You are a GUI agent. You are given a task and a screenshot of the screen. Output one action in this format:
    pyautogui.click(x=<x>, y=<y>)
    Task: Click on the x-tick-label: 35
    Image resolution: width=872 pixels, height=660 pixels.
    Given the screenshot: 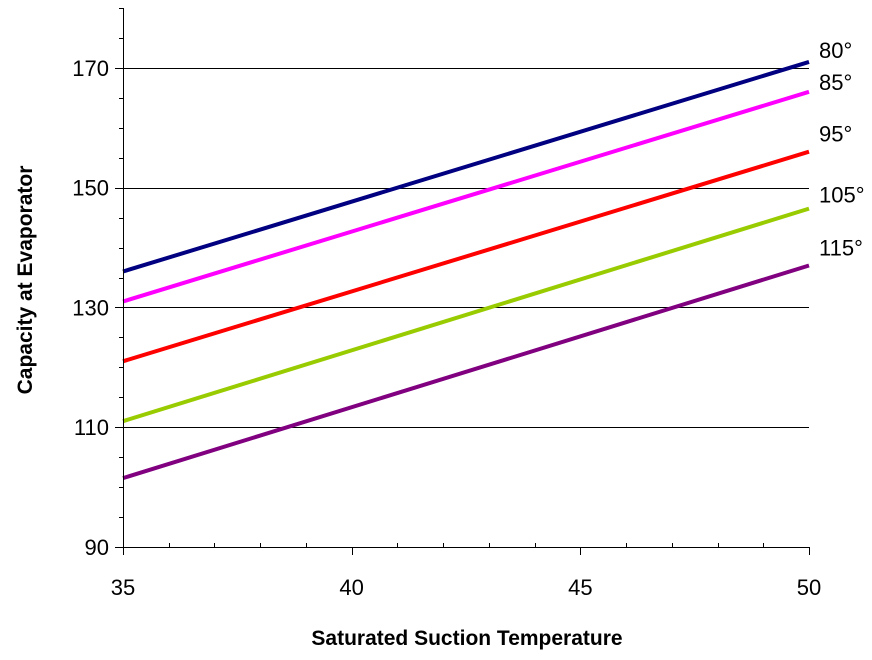 What is the action you would take?
    pyautogui.click(x=123, y=587)
    